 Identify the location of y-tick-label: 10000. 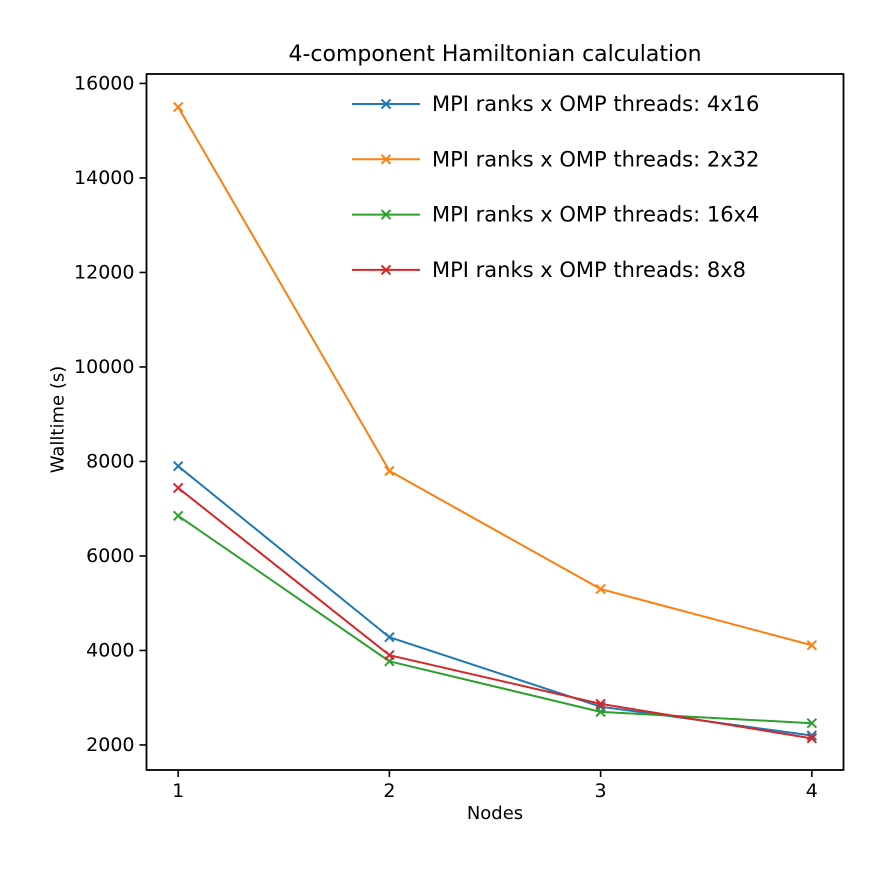
(104, 367).